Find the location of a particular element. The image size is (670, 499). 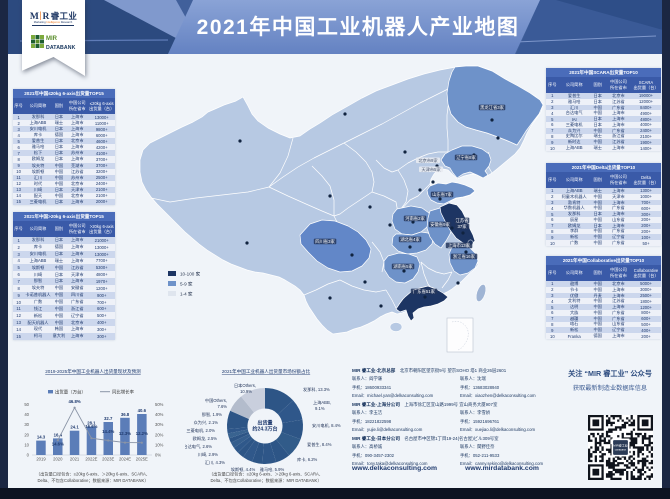

svg-text: 28.1 is located at coordinates (91, 423).